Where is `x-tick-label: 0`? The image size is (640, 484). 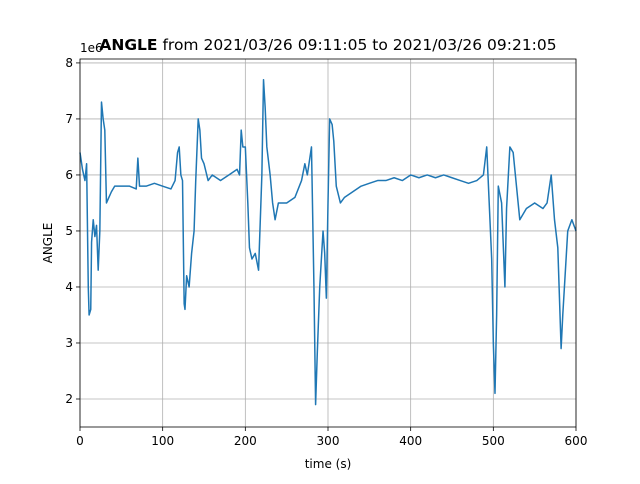 x-tick-label: 0 is located at coordinates (80, 441).